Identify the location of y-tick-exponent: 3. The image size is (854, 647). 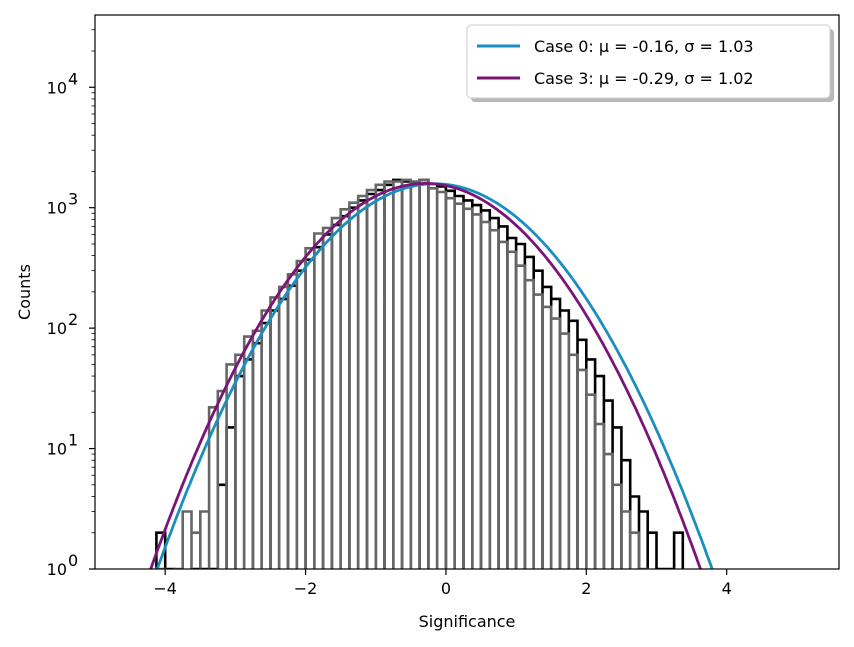
(73, 199).